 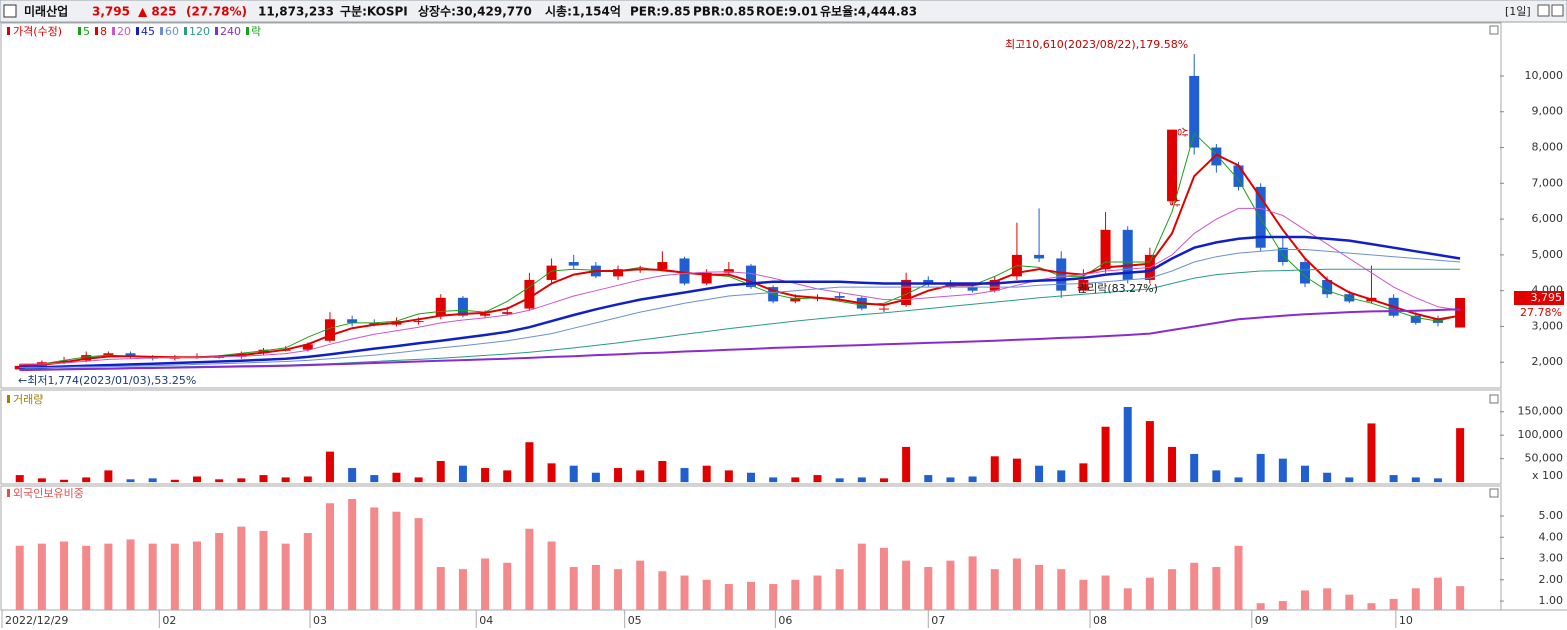 What do you see at coordinates (787, 12) in the screenshot?
I see `roe: ROE:9.01` at bounding box center [787, 12].